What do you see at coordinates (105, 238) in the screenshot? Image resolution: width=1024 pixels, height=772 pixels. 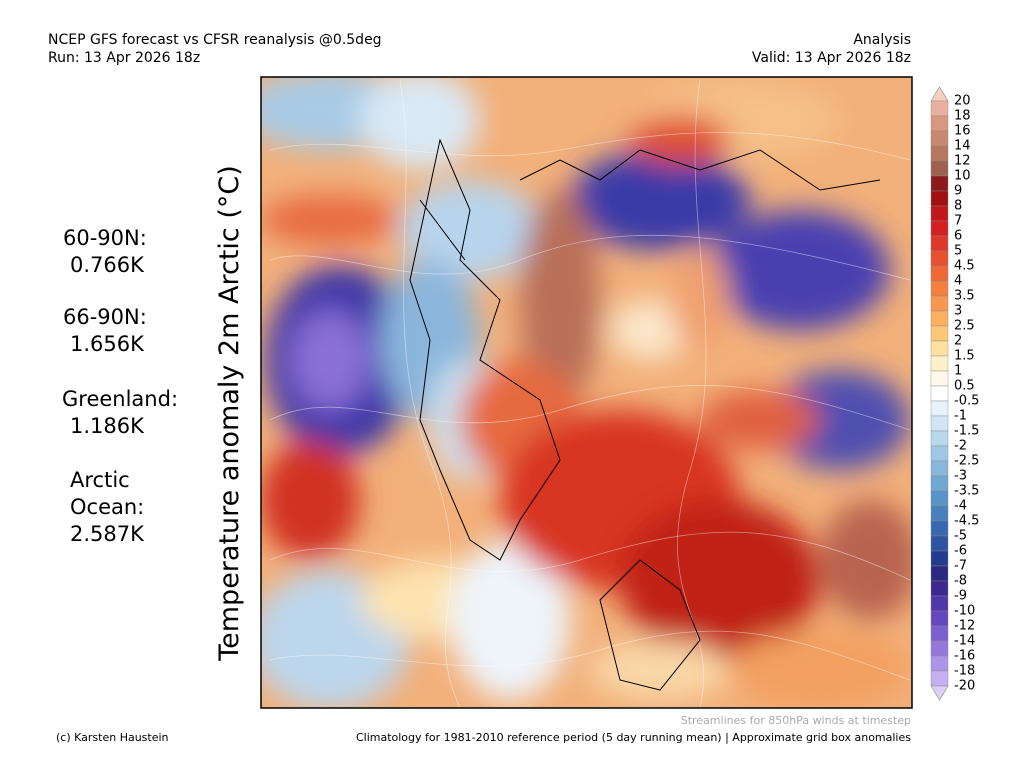 I see `stat-label: 60-90N:` at bounding box center [105, 238].